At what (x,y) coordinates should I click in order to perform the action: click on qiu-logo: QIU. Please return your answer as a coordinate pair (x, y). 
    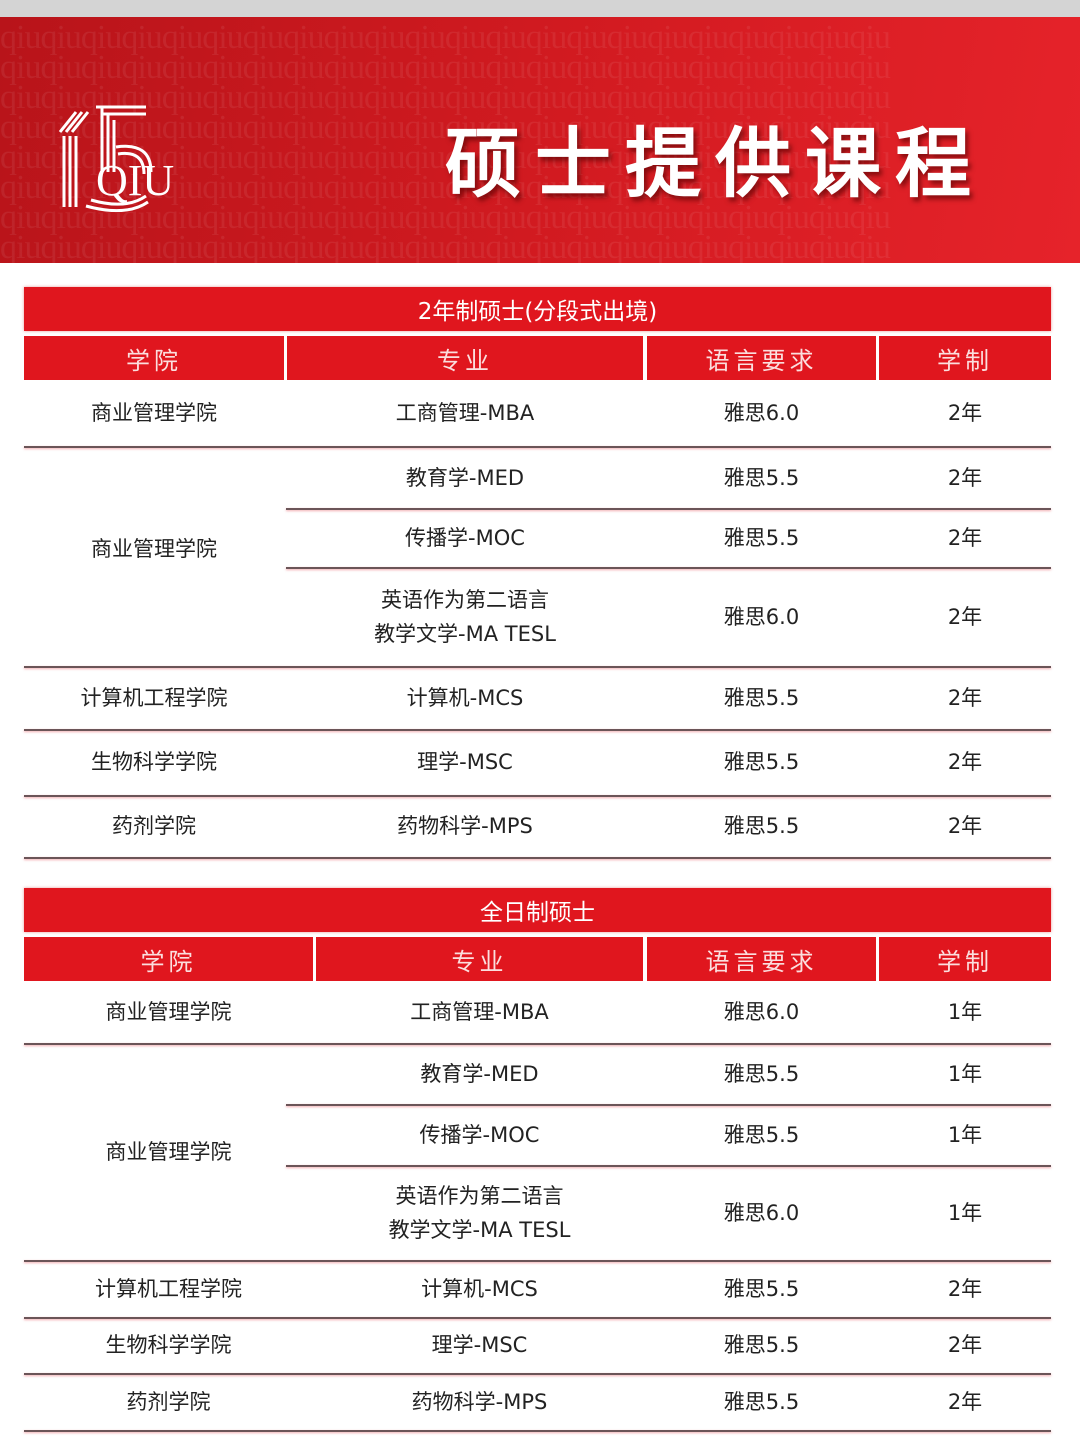
    Looking at the image, I should click on (116, 158).